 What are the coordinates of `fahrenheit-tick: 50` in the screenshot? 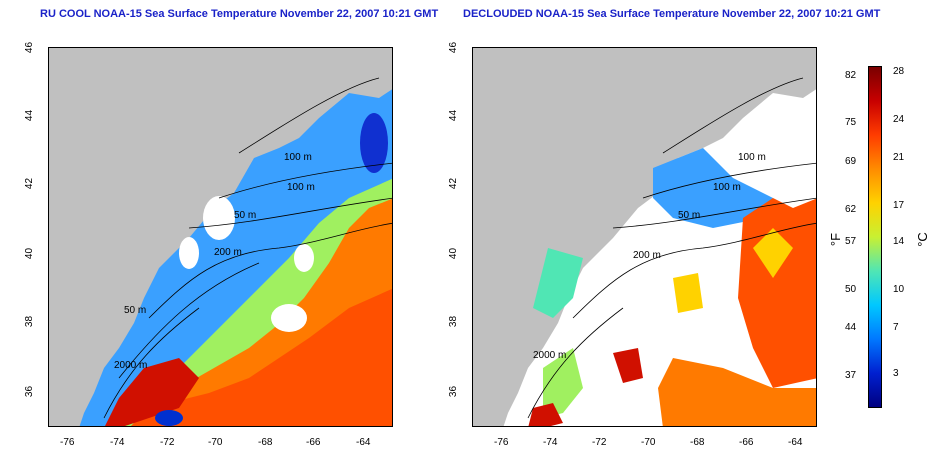 It's located at (851, 289).